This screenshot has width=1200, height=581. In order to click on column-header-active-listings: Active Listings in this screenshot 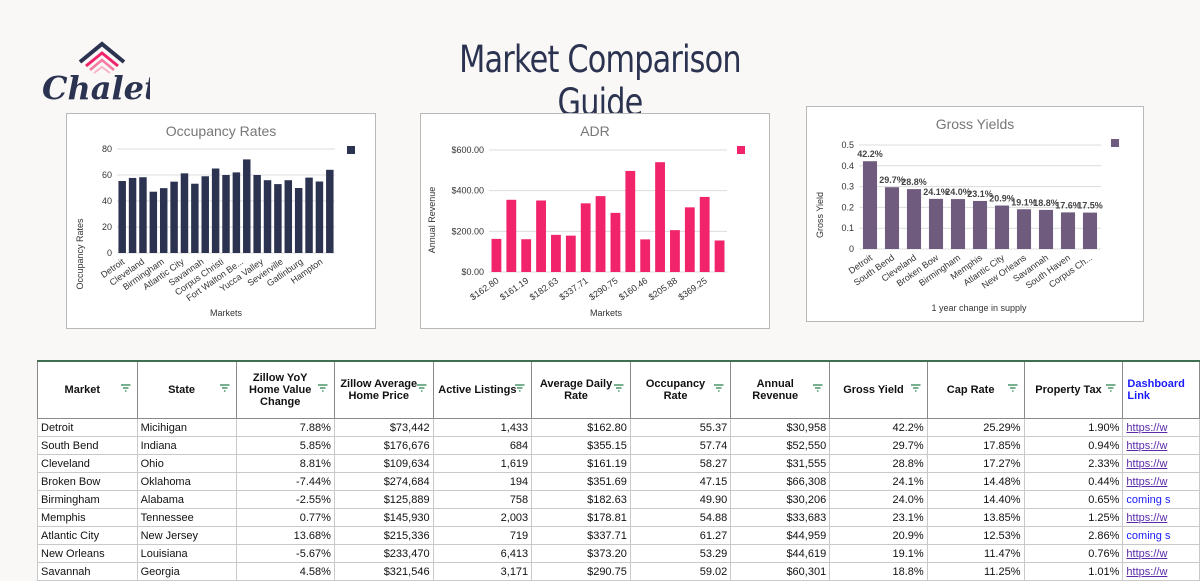, I will do `click(482, 389)`.